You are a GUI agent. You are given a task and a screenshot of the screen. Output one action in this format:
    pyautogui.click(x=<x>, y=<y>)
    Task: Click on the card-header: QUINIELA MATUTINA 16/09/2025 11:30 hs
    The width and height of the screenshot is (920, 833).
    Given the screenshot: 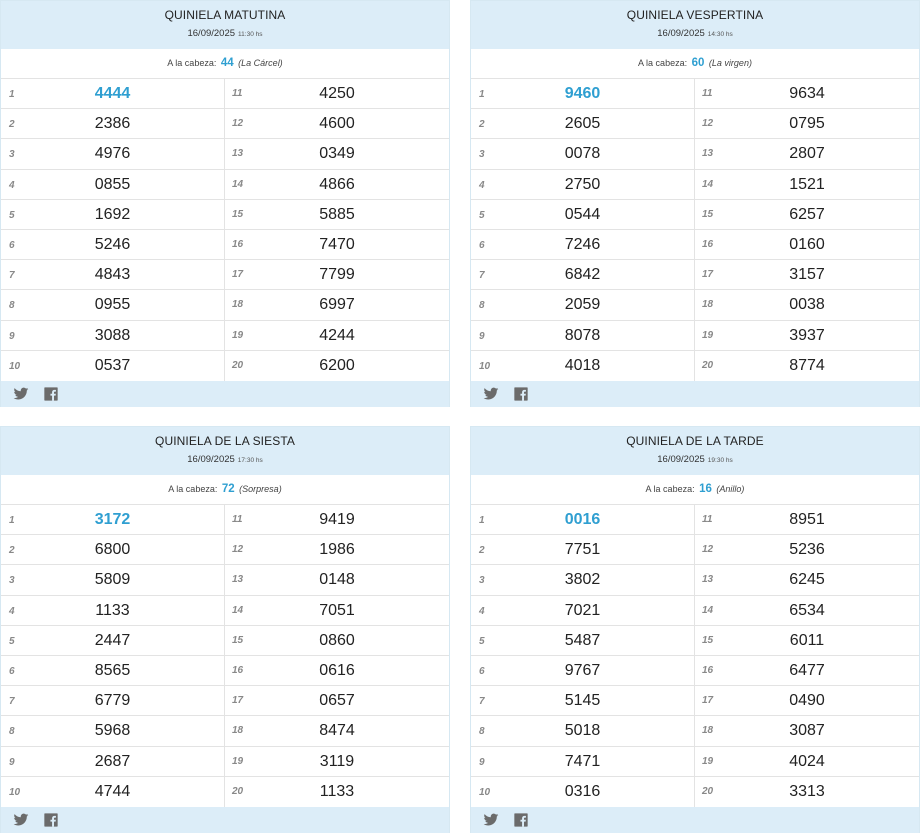 What is the action you would take?
    pyautogui.click(x=225, y=25)
    